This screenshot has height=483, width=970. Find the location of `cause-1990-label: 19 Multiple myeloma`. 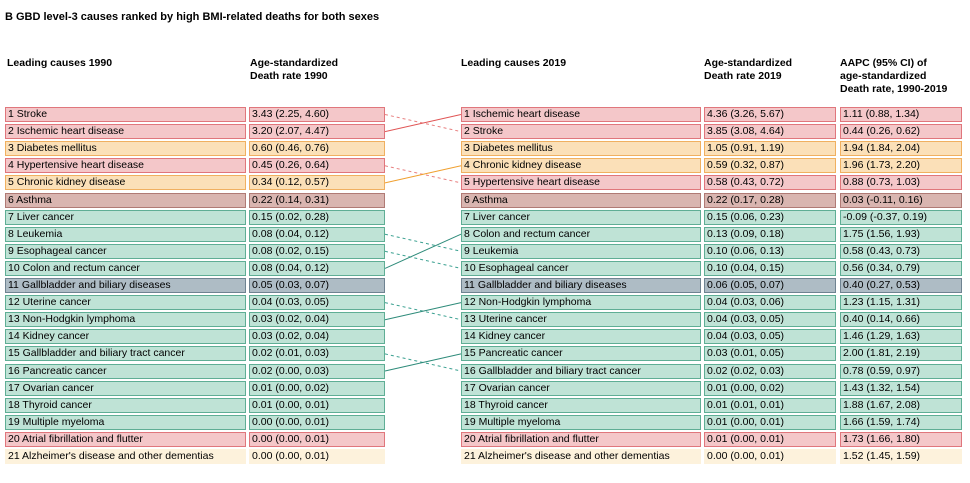

cause-1990-label: 19 Multiple myeloma is located at coordinates (125, 422).